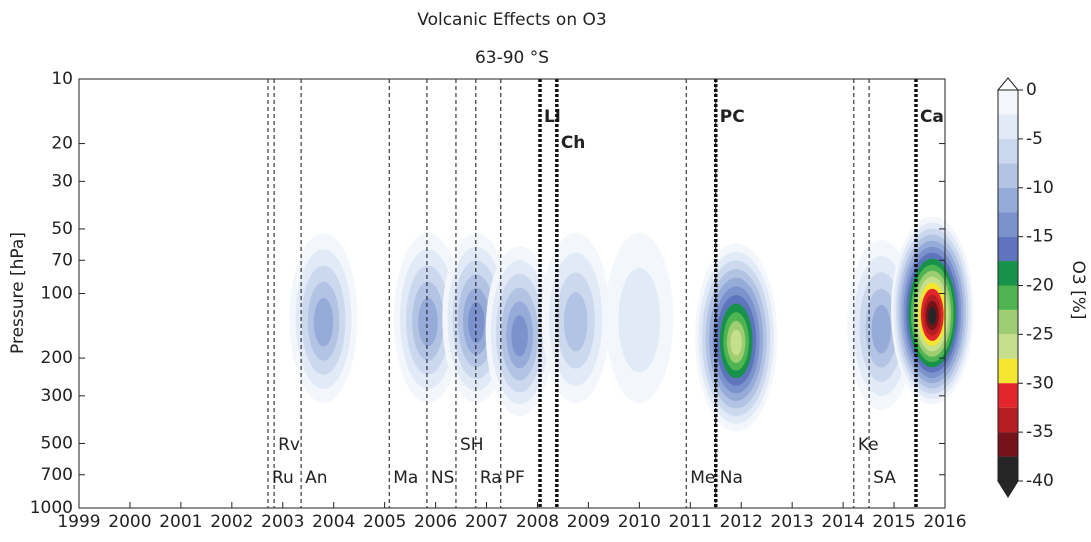 The image size is (1091, 542). What do you see at coordinates (57, 443) in the screenshot?
I see `y-tick-label: 500` at bounding box center [57, 443].